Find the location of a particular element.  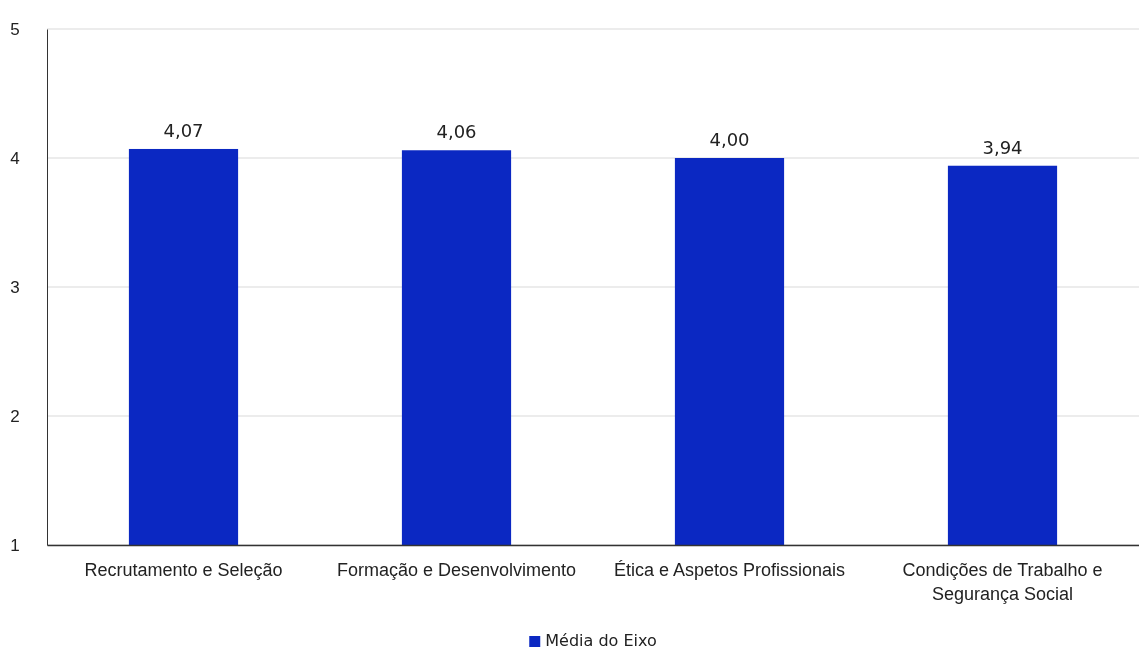

data-label: 4,07 is located at coordinates (183, 130).